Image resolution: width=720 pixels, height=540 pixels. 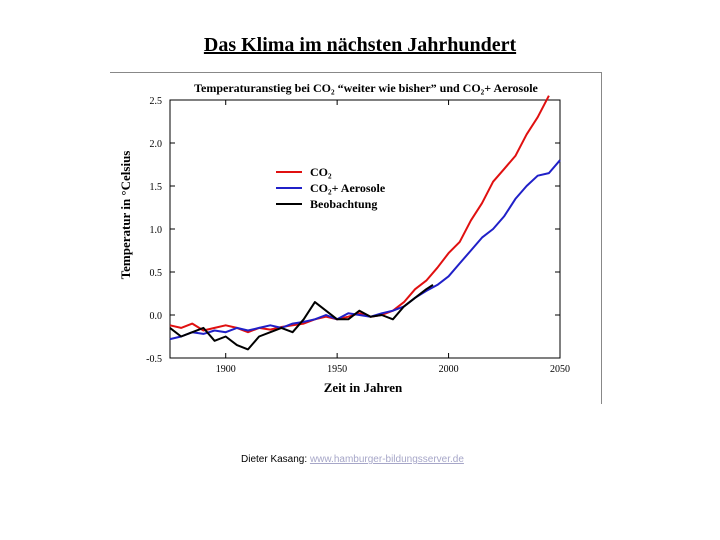 What do you see at coordinates (156, 187) in the screenshot?
I see `y-tick-label: 1.5` at bounding box center [156, 187].